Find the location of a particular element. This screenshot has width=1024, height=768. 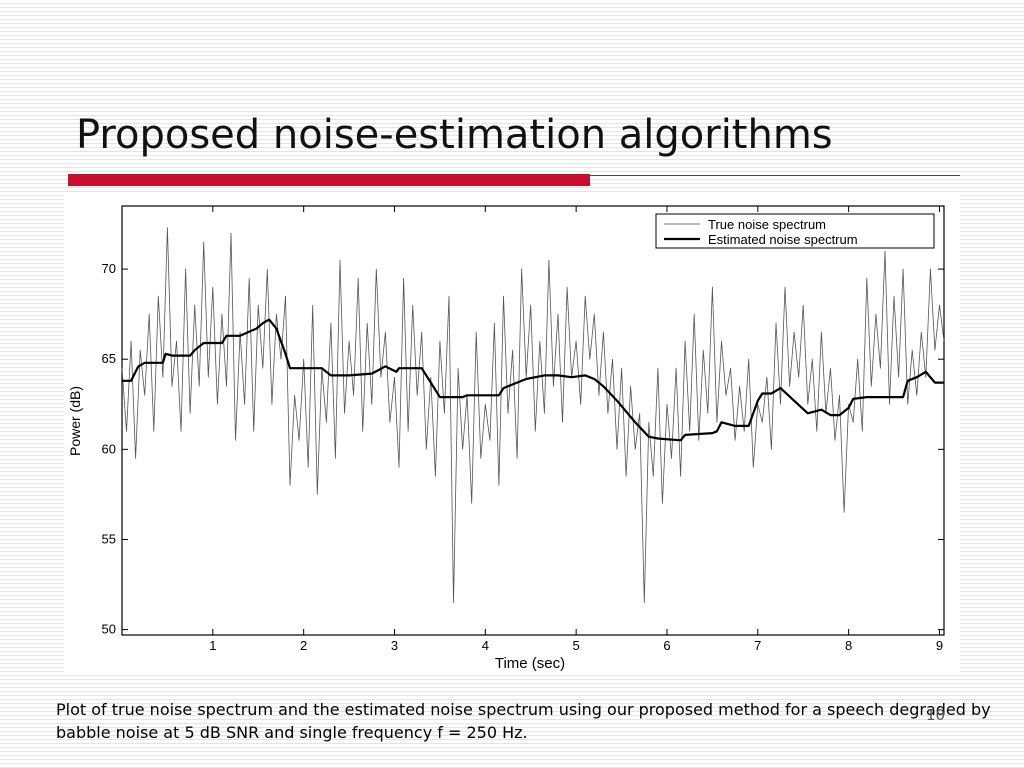

y-tick-label: 50 is located at coordinates (109, 629).